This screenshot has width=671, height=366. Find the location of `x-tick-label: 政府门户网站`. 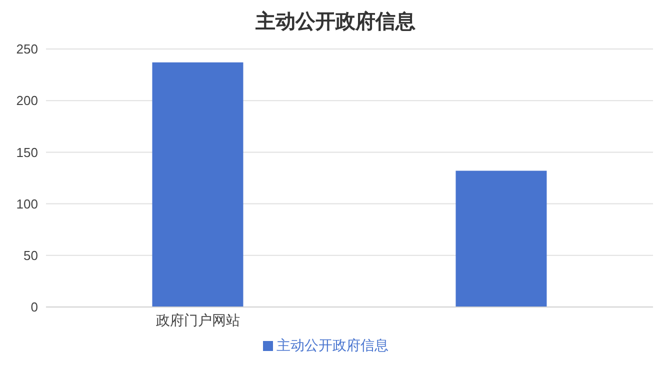

x-tick-label: 政府门户网站 is located at coordinates (198, 320).